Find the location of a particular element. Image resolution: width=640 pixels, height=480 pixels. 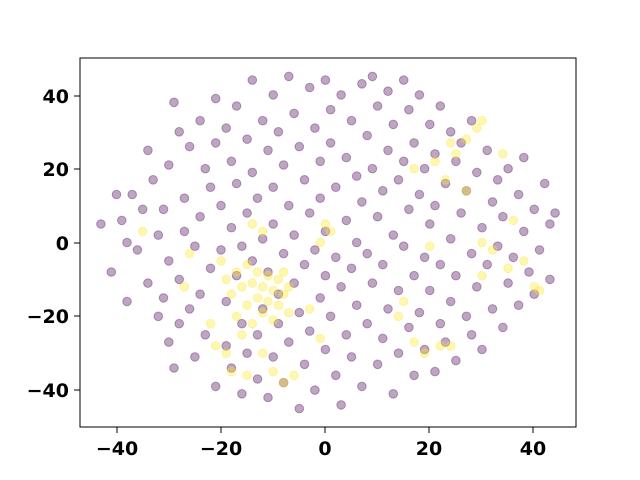

x-tick-label: 40 is located at coordinates (533, 449).